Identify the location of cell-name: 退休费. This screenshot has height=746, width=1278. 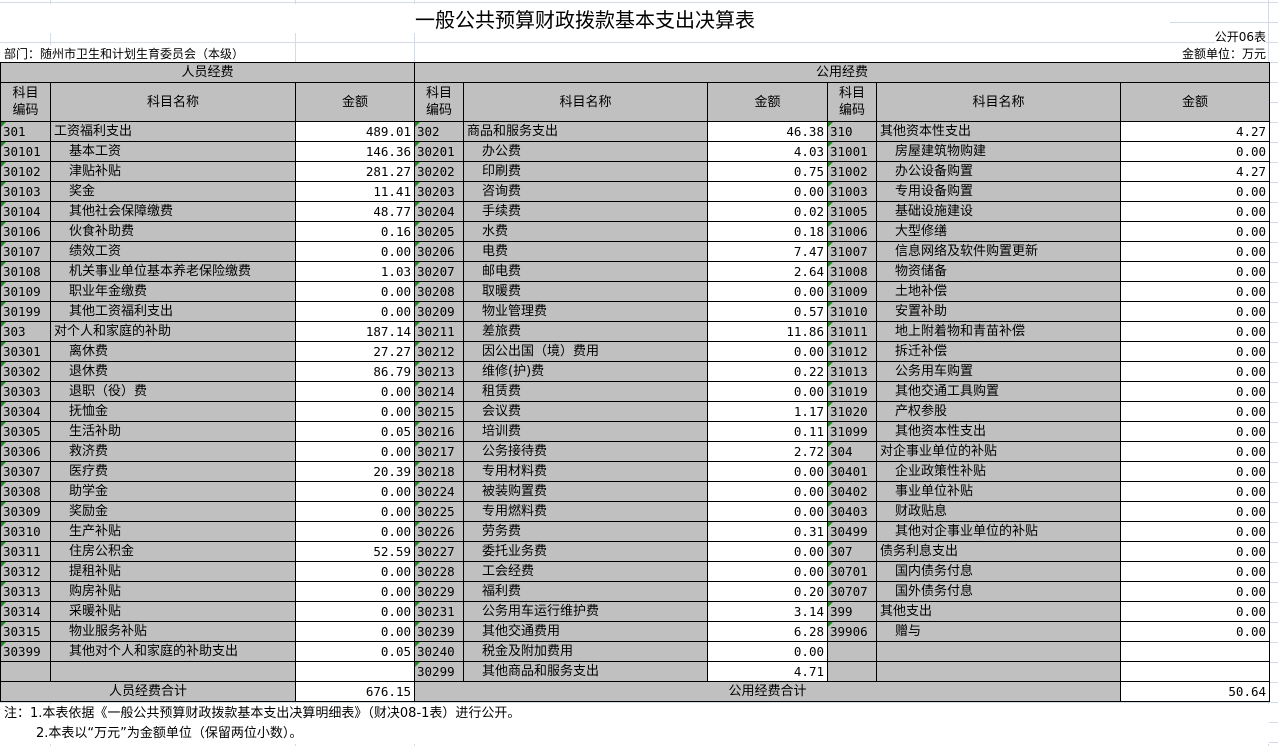
(173, 371).